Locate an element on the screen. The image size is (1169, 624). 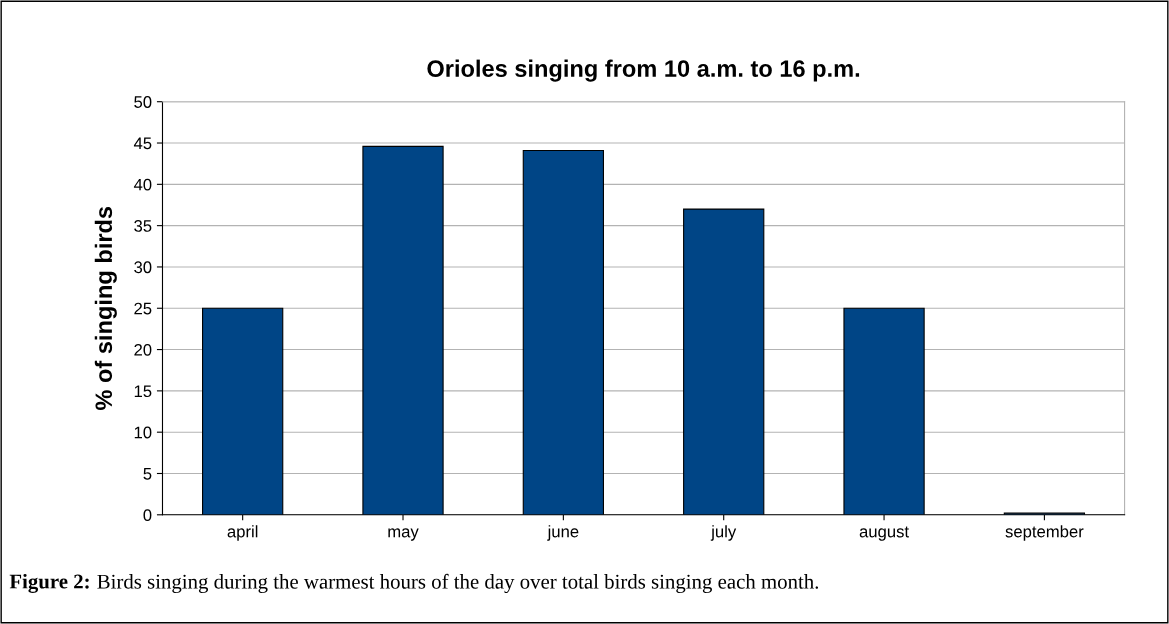
text: Birds singing during the warmest hours of the day over total birds singing each month. is located at coordinates (458, 583).